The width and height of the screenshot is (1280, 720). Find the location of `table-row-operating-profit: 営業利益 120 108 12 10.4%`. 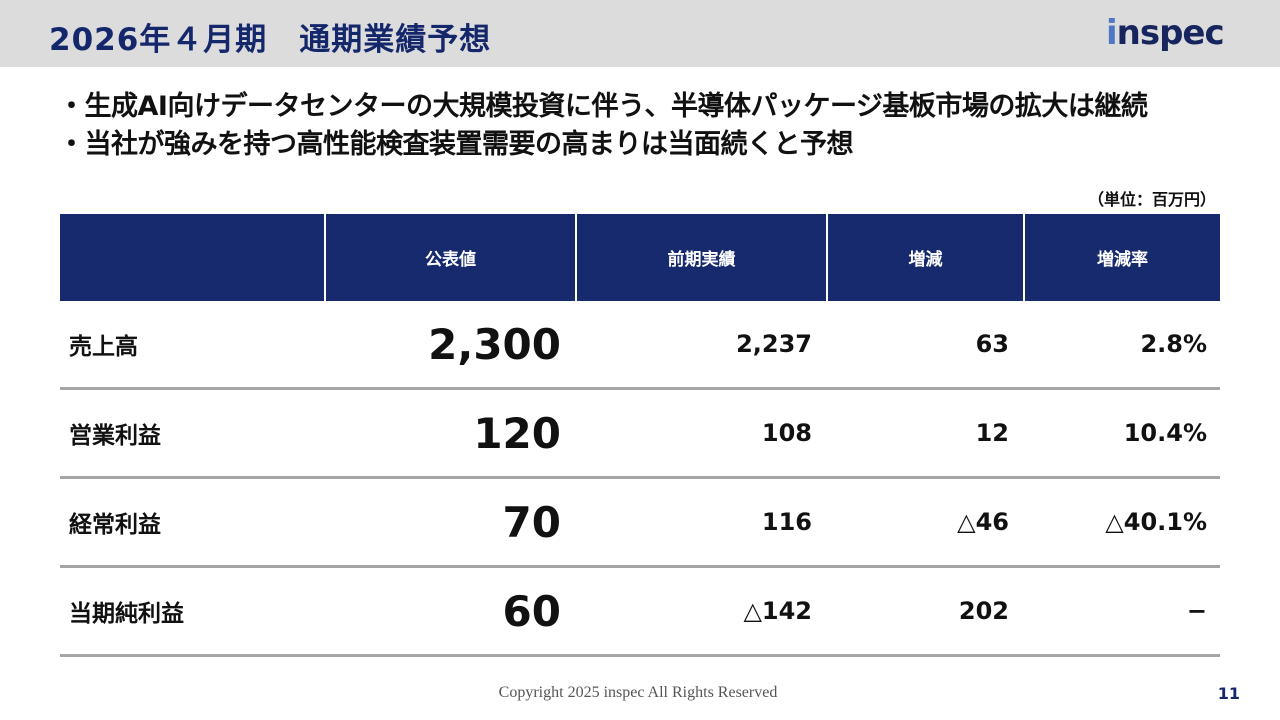

table-row-operating-profit: 営業利益 120 108 12 10.4% is located at coordinates (640, 434).